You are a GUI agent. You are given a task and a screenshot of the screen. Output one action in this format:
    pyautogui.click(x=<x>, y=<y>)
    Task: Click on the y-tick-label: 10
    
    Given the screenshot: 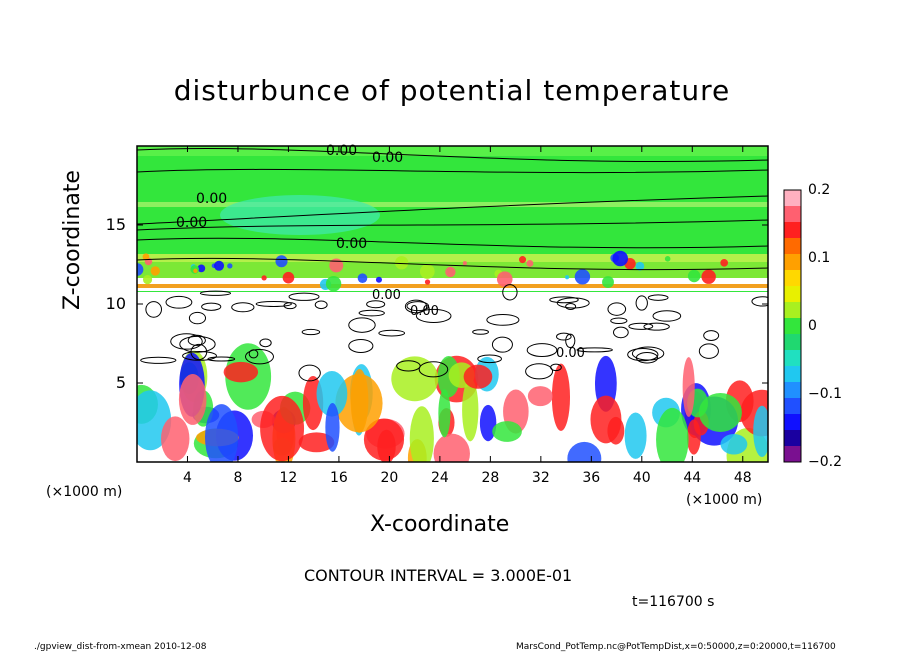 What is the action you would take?
    pyautogui.click(x=115, y=303)
    